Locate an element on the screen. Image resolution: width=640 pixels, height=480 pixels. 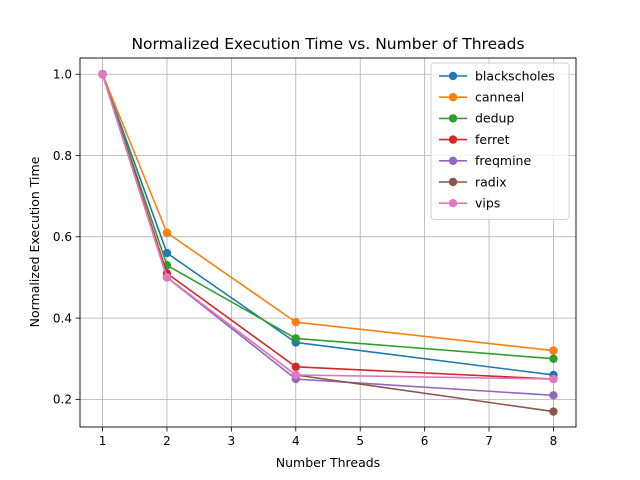
legend-item-radix: radix is located at coordinates (473, 181).